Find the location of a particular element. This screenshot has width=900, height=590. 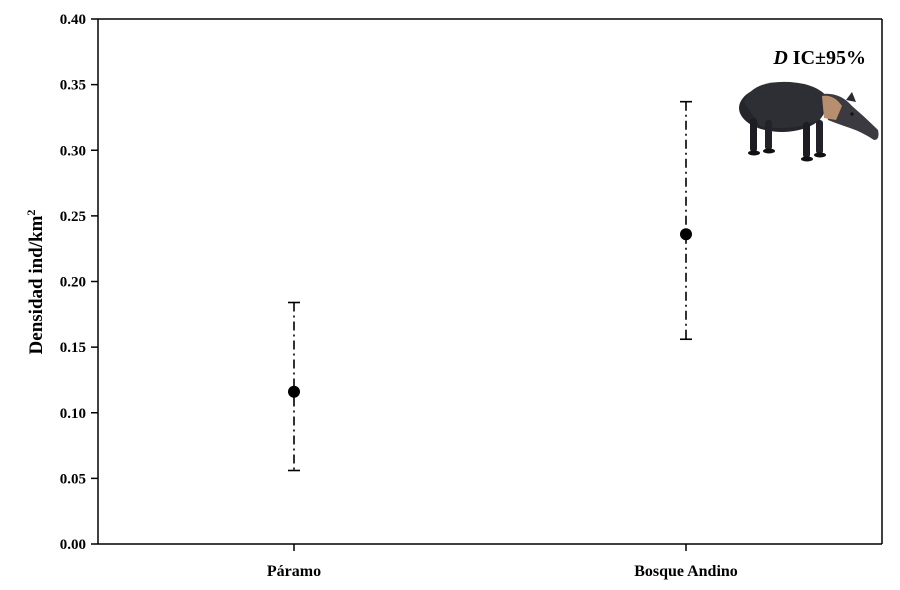

y-tick-label: 0.00 is located at coordinates (73, 545).